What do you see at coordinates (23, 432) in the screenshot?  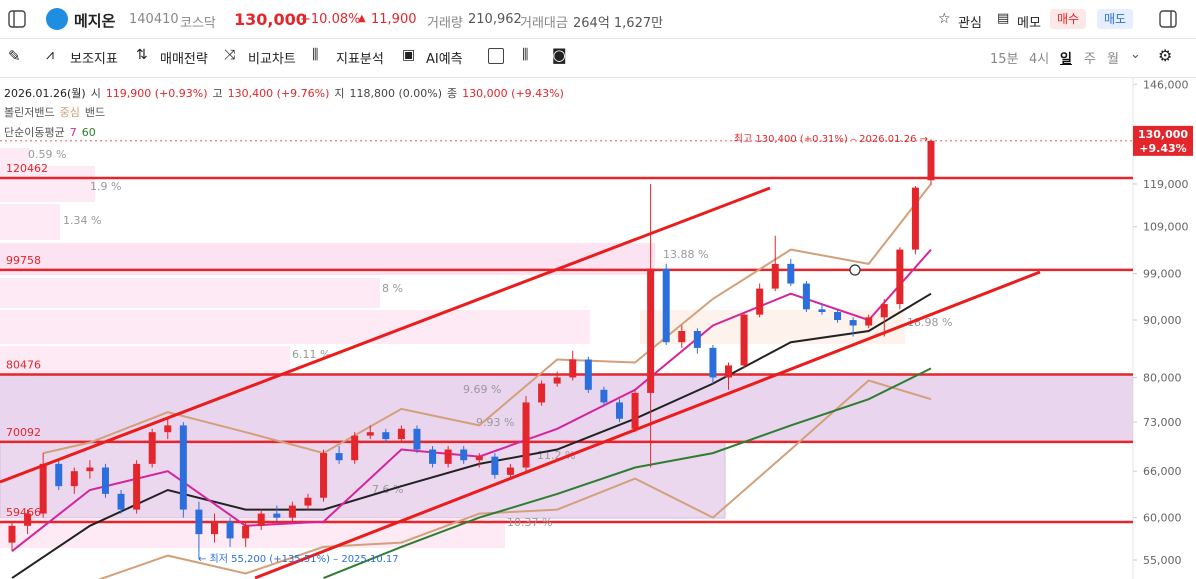 I see `level-label: 70092` at bounding box center [23, 432].